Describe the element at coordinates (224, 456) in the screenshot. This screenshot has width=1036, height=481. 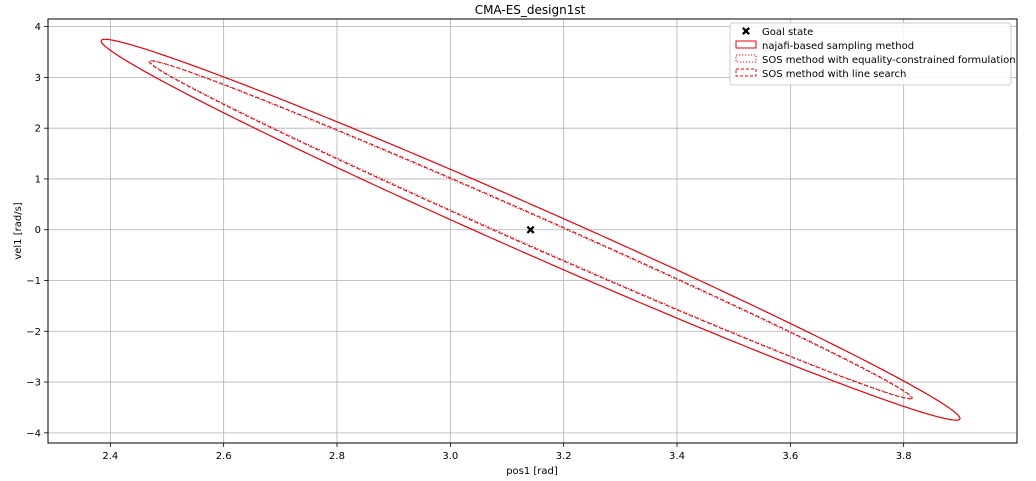
I see `x-tick-label: 2.6` at that location.